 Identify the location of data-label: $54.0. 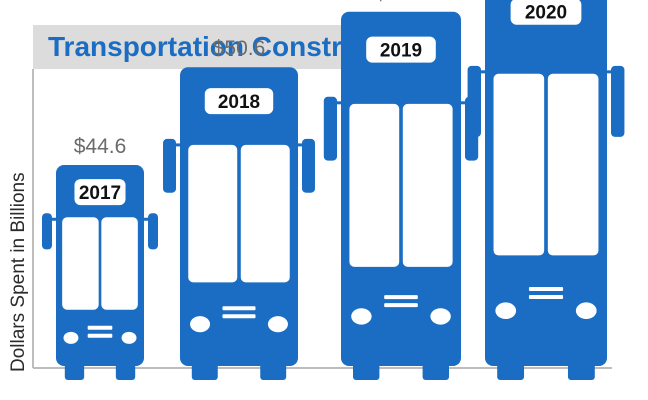
(401, 2).